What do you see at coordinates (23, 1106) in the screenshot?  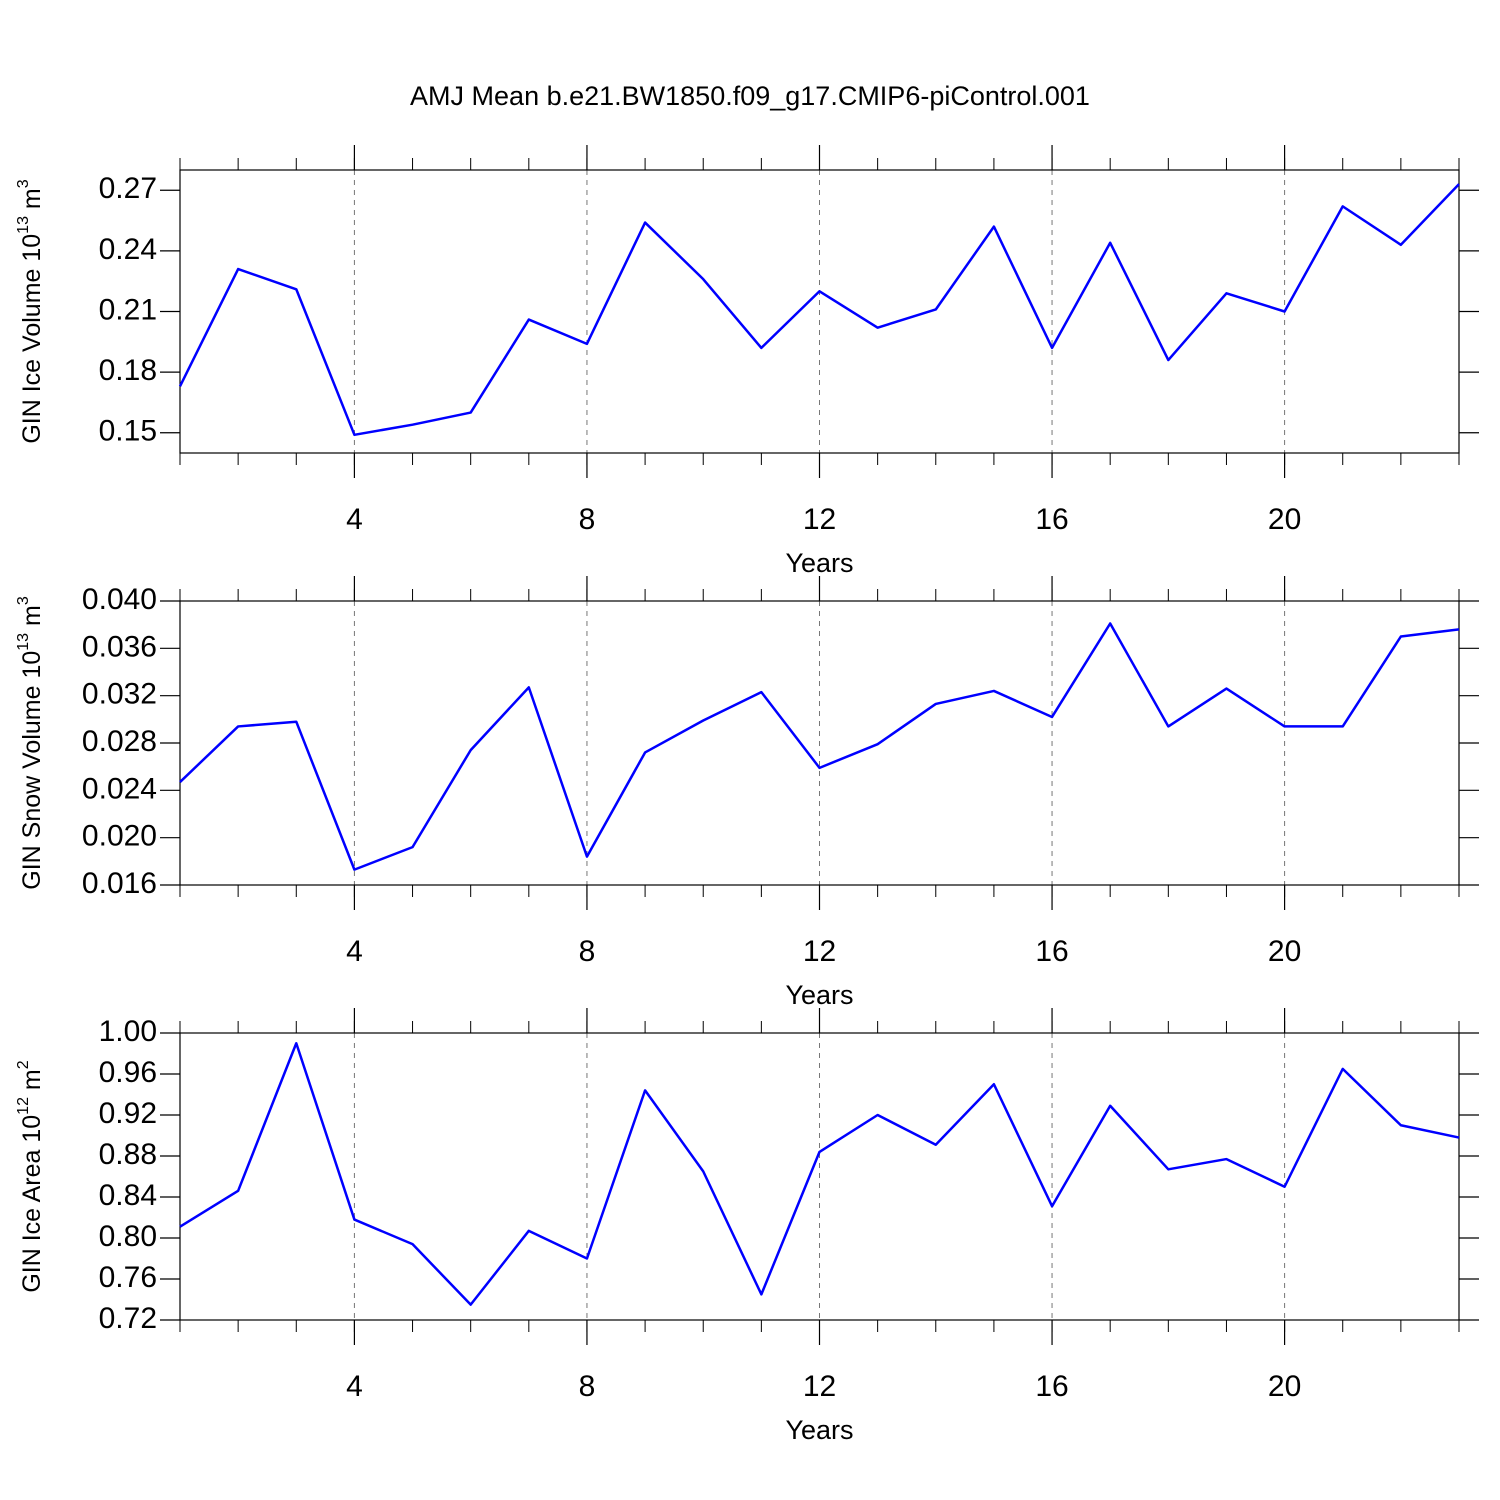 I see `y-axis-label-exponent: 12` at bounding box center [23, 1106].